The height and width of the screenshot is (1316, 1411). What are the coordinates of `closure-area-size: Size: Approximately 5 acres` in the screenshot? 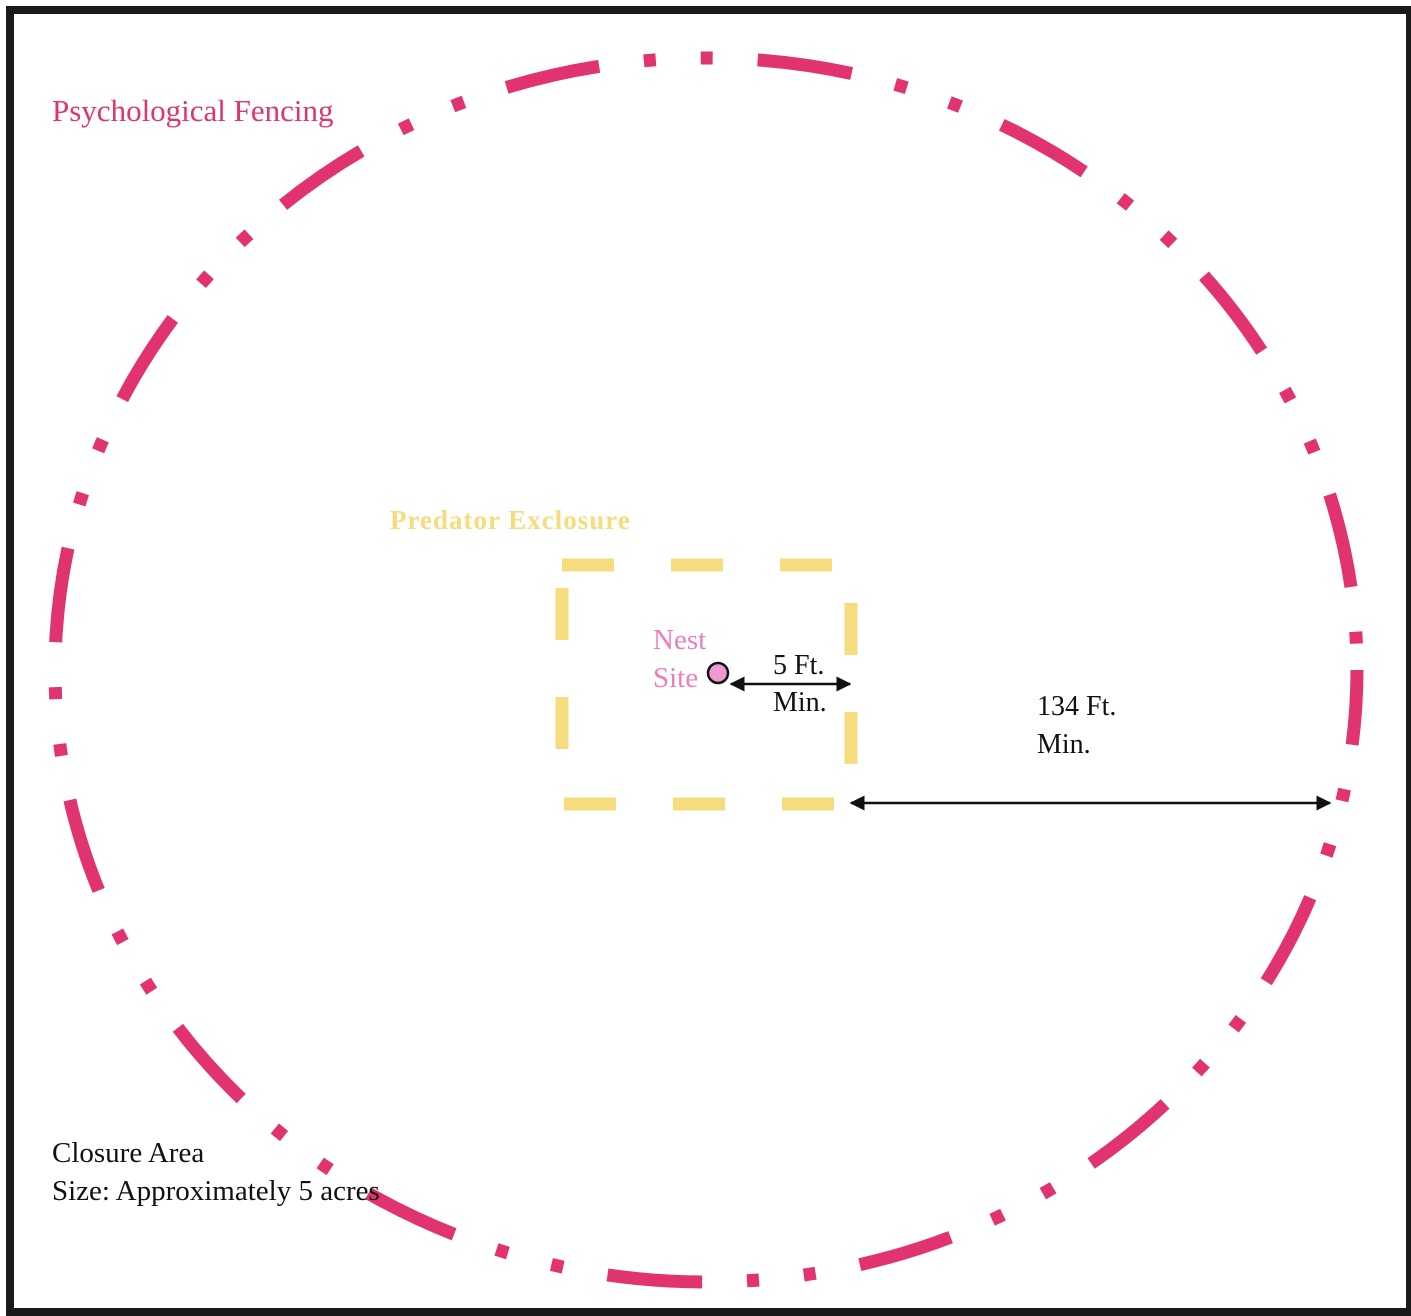 It's located at (216, 1191).